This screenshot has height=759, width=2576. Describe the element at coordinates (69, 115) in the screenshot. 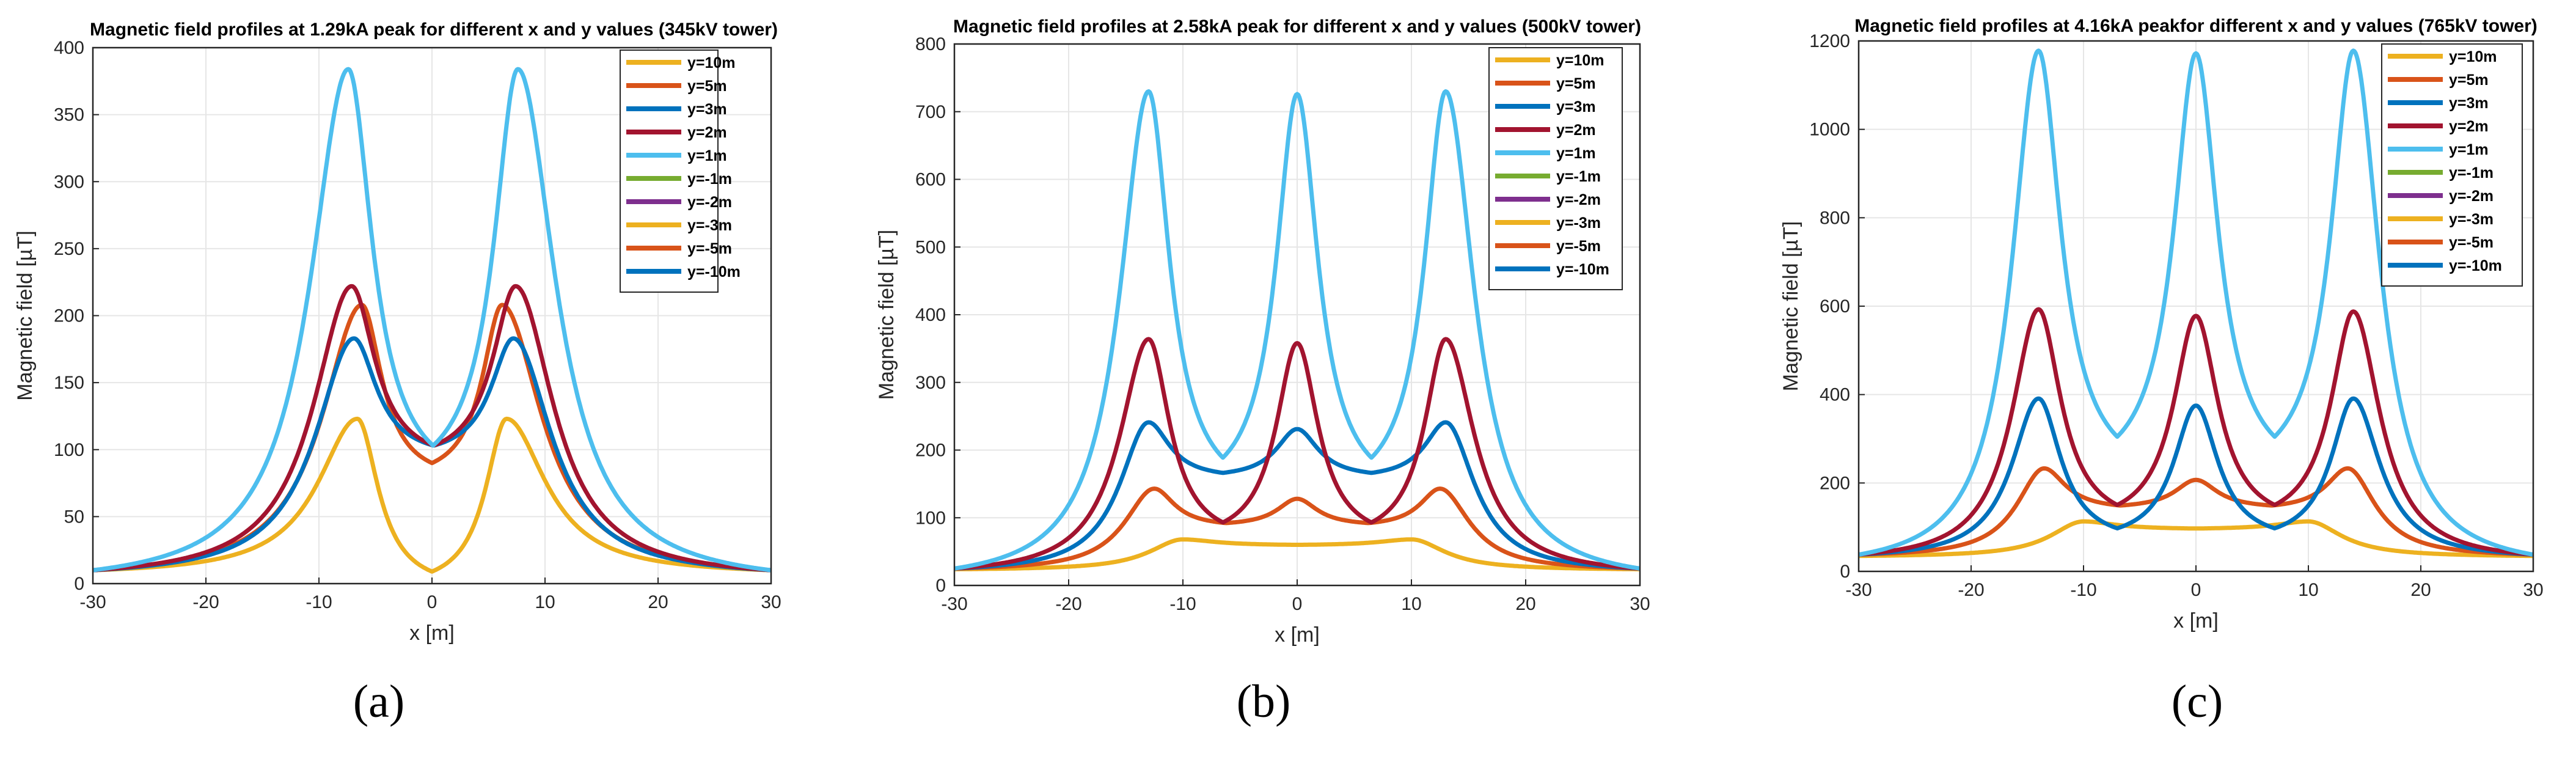

I see `y-tick-label: 350` at that location.